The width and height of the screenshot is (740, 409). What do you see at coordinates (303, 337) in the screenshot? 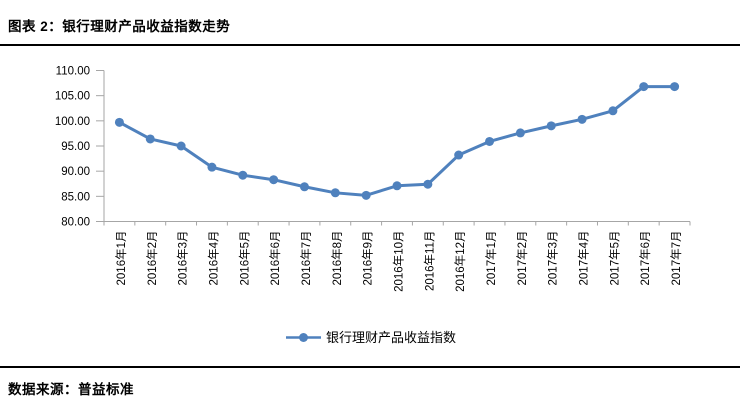
I see `legend-marker-icon` at bounding box center [303, 337].